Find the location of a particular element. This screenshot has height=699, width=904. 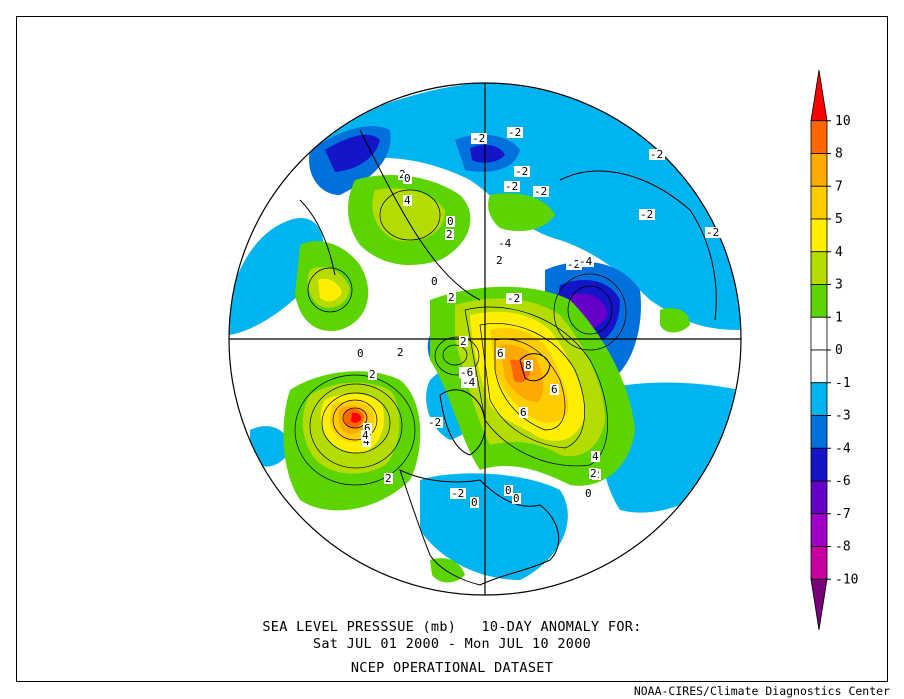

title-line-2: Sat JUL 01 2000 - Mon JUL 10 2000 is located at coordinates (452, 644).